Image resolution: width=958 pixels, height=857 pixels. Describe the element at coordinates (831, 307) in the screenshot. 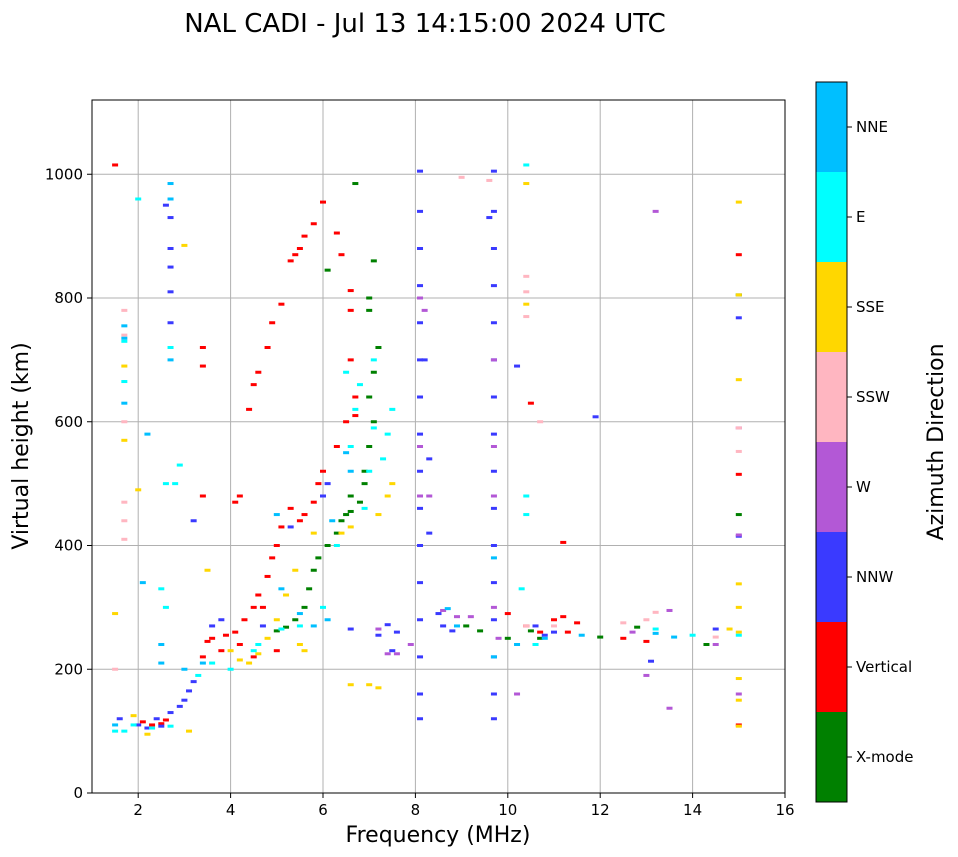

I see `colorbar-segment-sse` at that location.